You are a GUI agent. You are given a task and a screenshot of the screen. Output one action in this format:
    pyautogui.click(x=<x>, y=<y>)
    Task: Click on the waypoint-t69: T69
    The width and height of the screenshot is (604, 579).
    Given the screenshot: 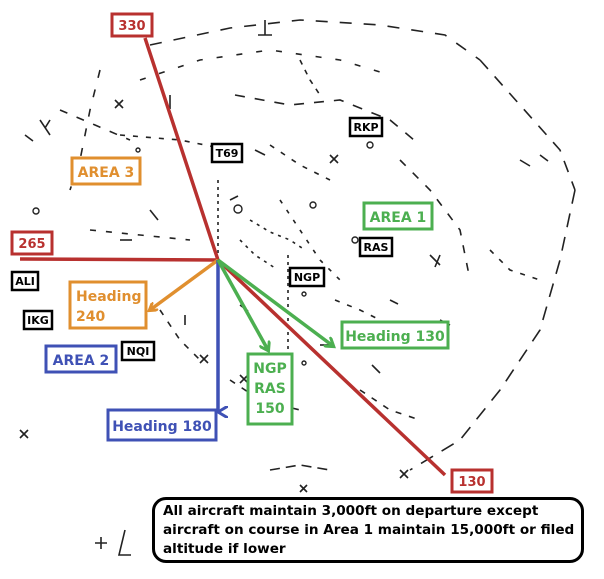 What is the action you would take?
    pyautogui.click(x=227, y=153)
    